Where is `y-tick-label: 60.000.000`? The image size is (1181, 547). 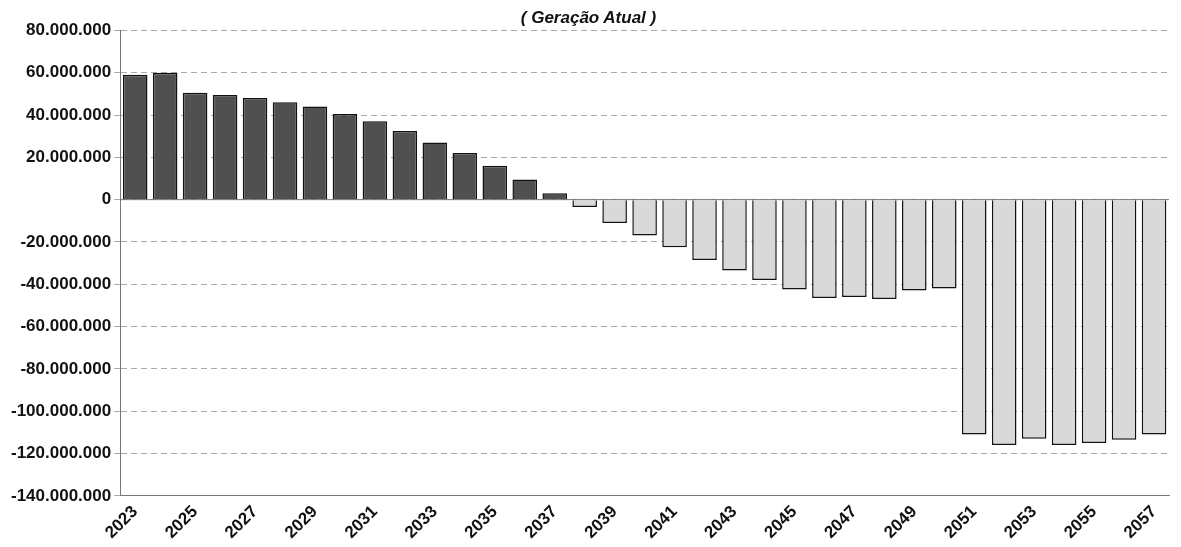 y-tick-label: 60.000.000 is located at coordinates (69, 72).